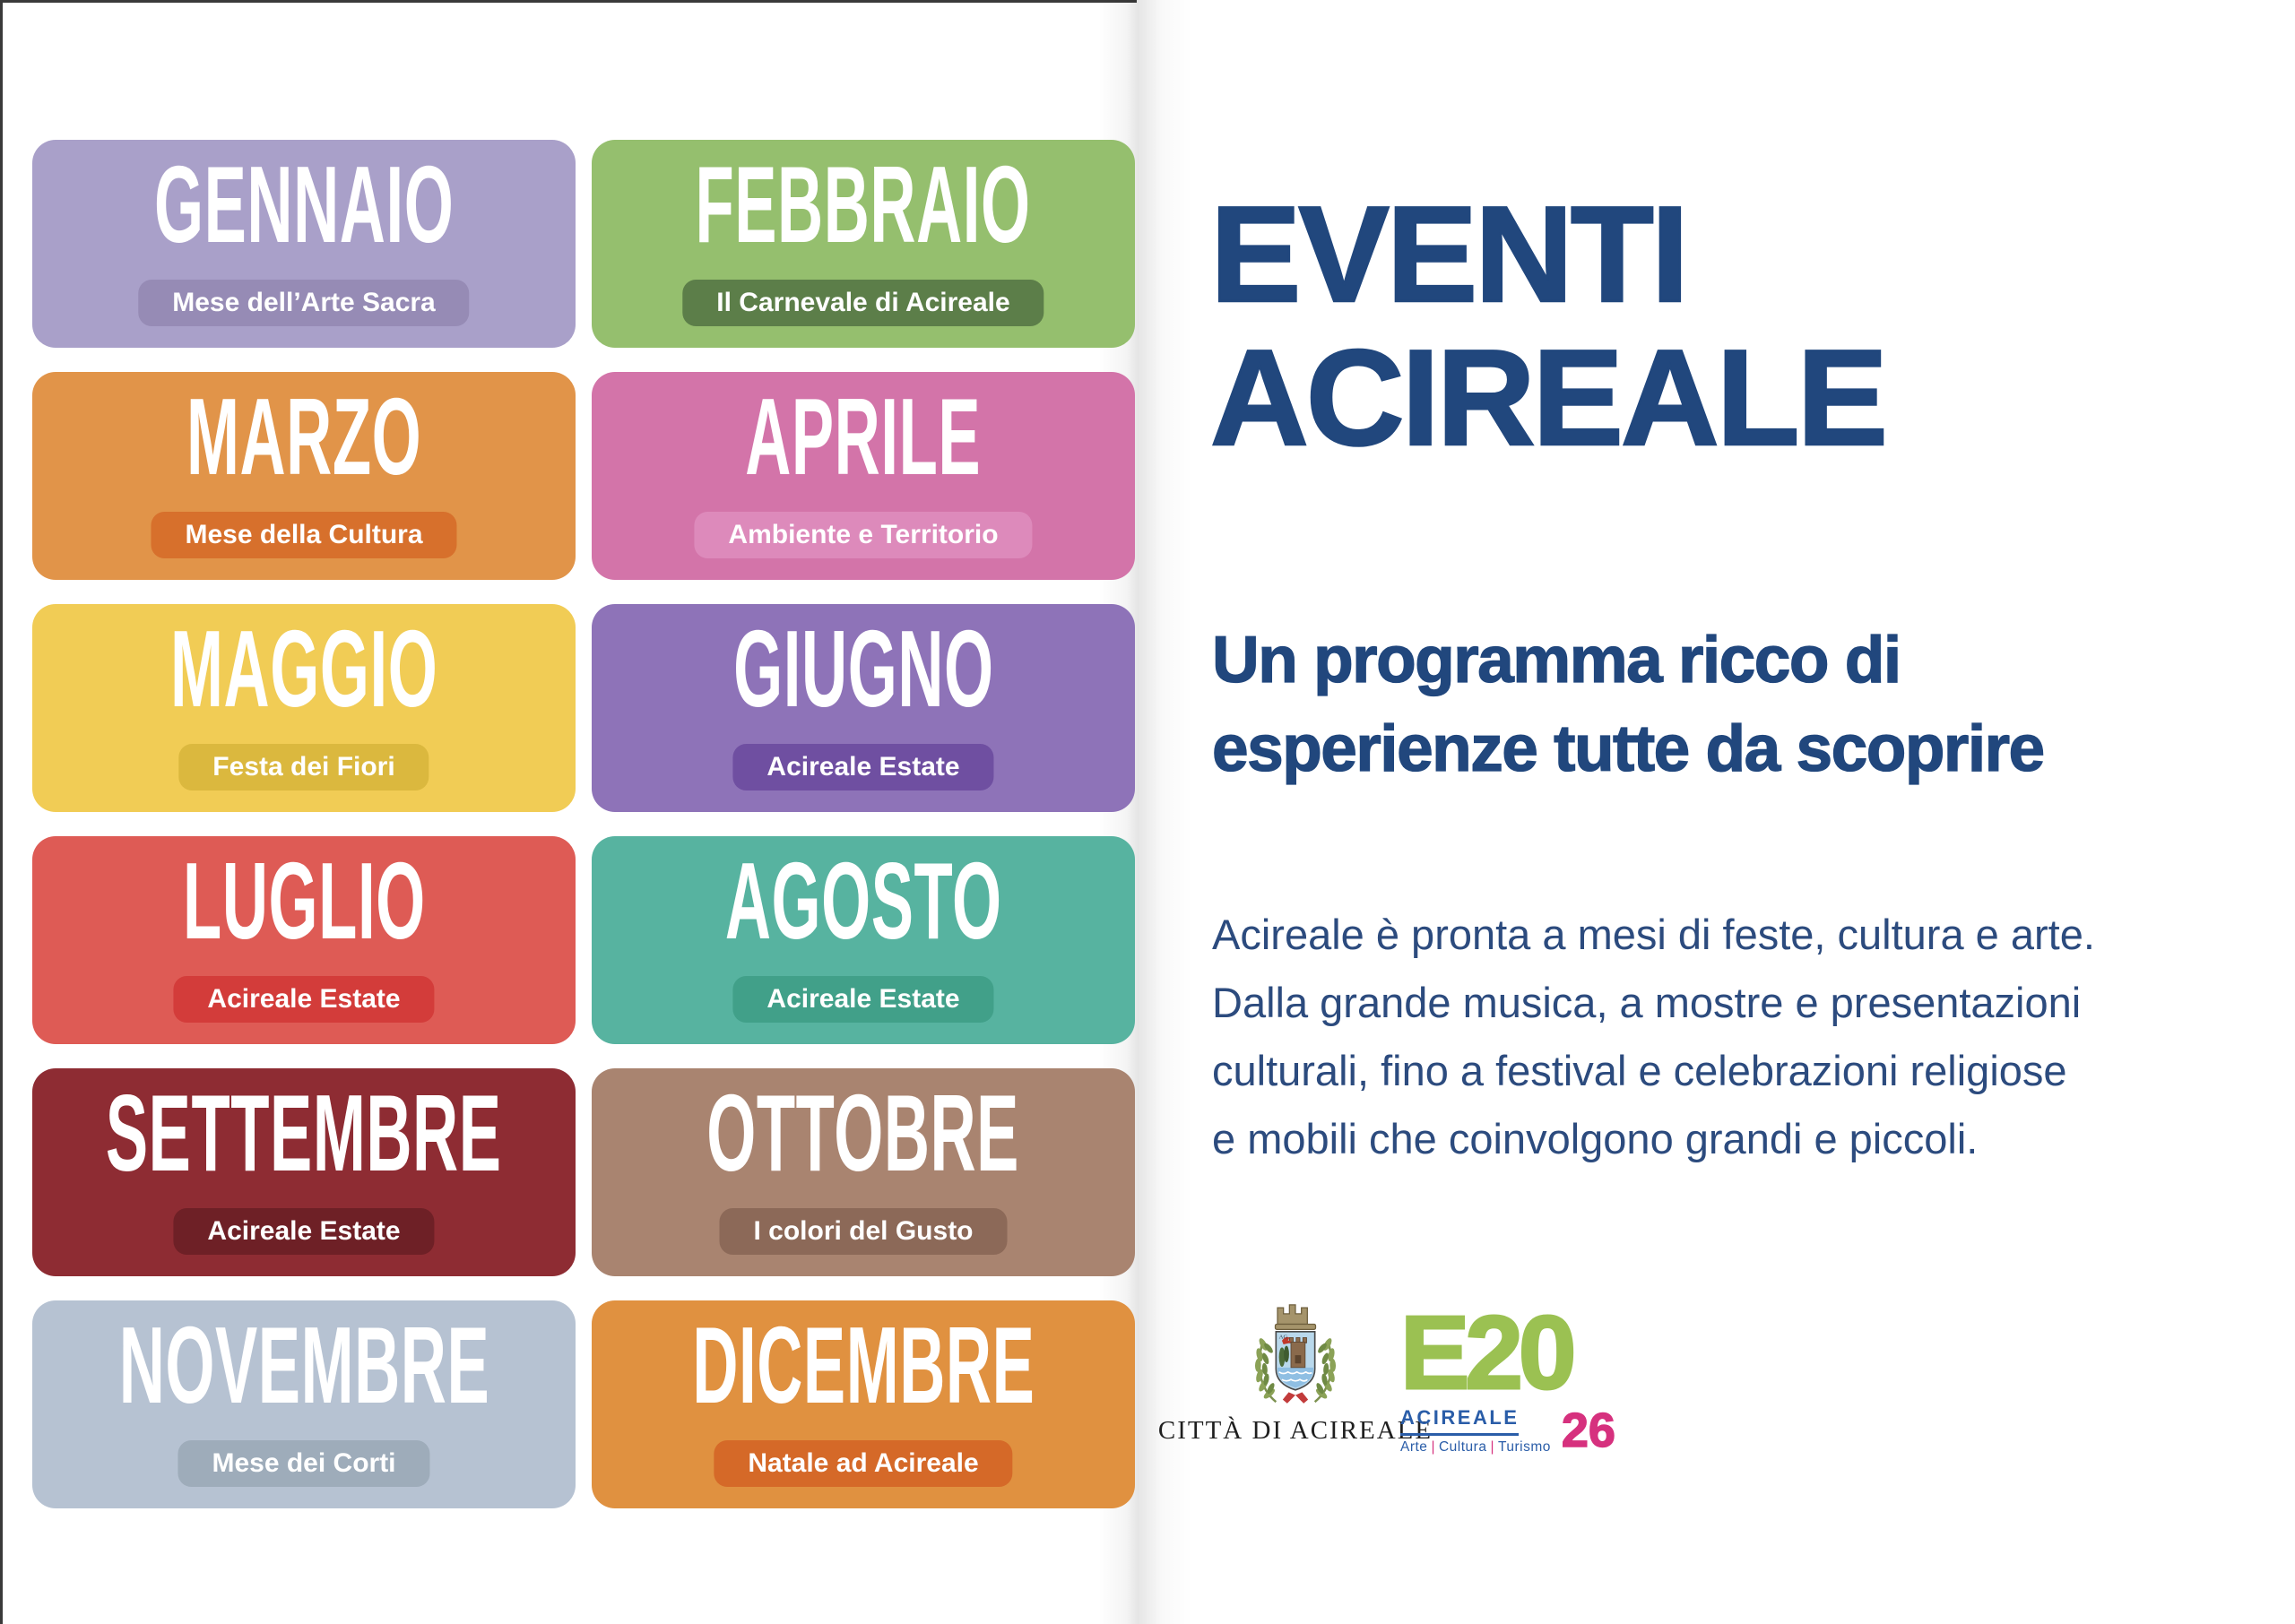 This screenshot has width=2295, height=1624. I want to click on month-theme-badge: Natale ad Acireale, so click(864, 1463).